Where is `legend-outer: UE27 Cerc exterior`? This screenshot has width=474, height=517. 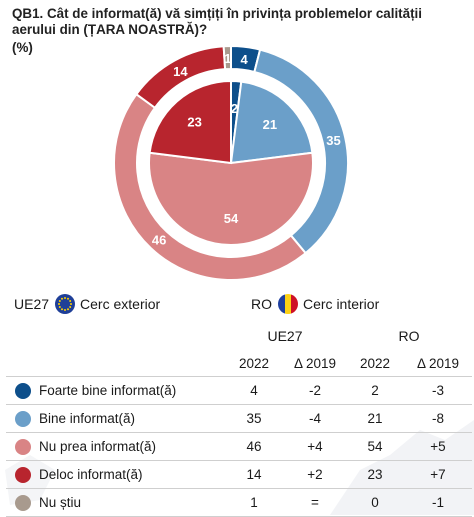 legend-outer: UE27 Cerc exterior is located at coordinates (87, 304).